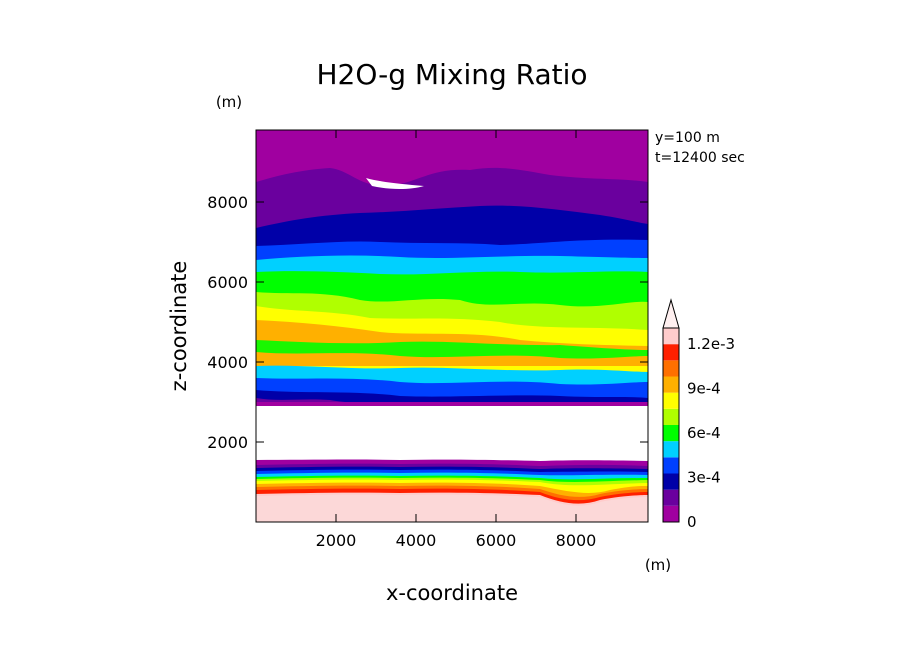 The width and height of the screenshot is (904, 654). I want to click on annotation-y: y=100 m, so click(687, 138).